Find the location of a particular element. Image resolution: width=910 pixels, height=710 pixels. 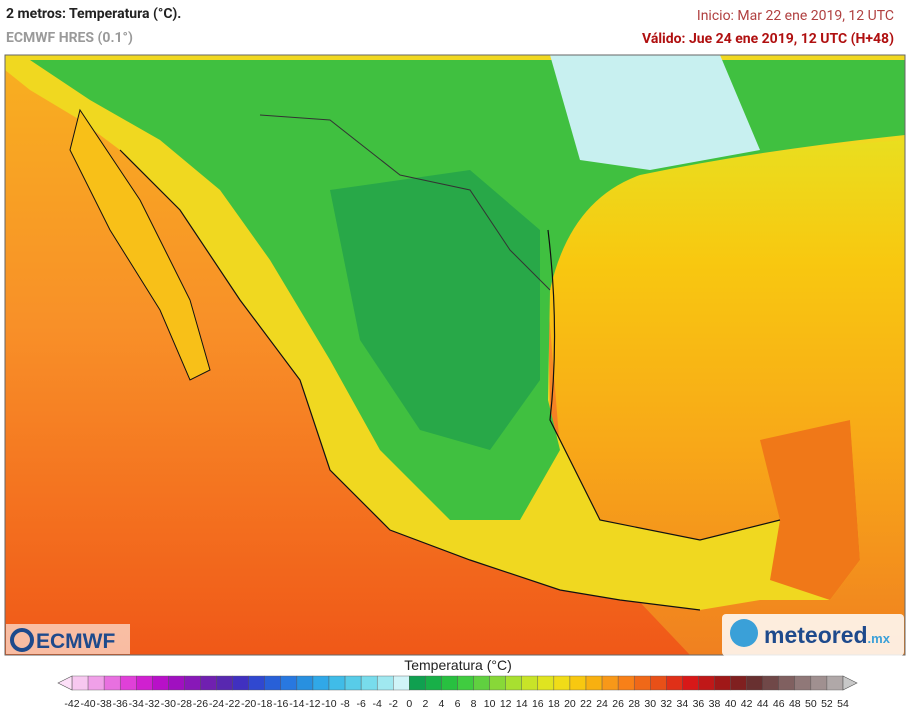

land-cold is located at coordinates (655, 112).